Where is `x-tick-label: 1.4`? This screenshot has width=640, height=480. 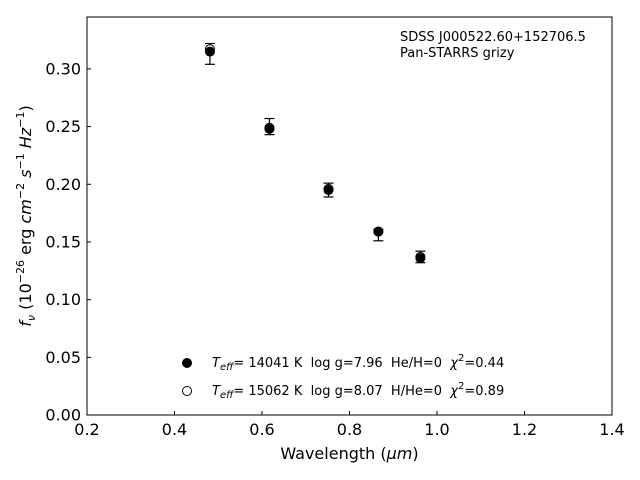
x-tick-label: 1.4 is located at coordinates (611, 429).